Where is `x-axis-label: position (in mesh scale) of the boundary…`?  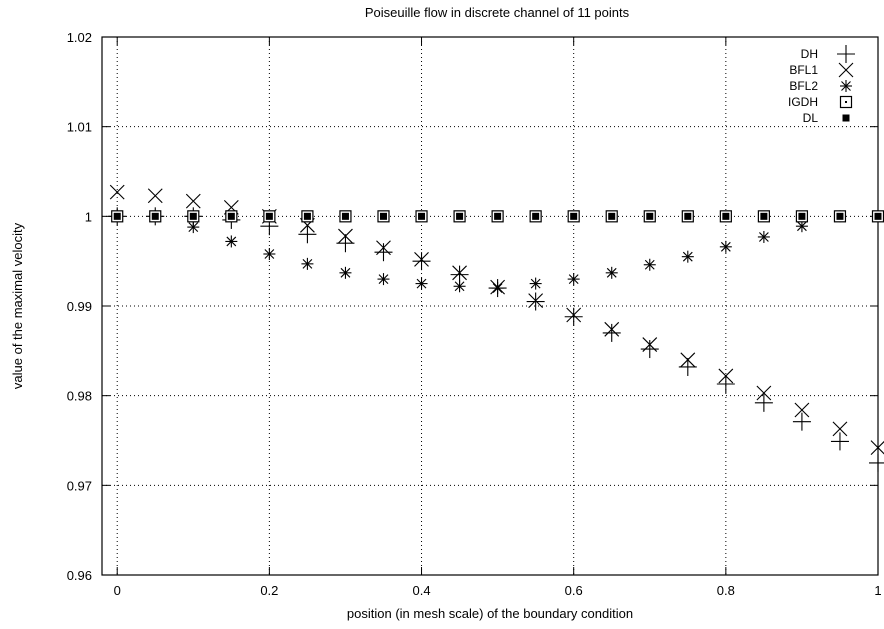
x-axis-label: position (in mesh scale) of the boundary… is located at coordinates (490, 613).